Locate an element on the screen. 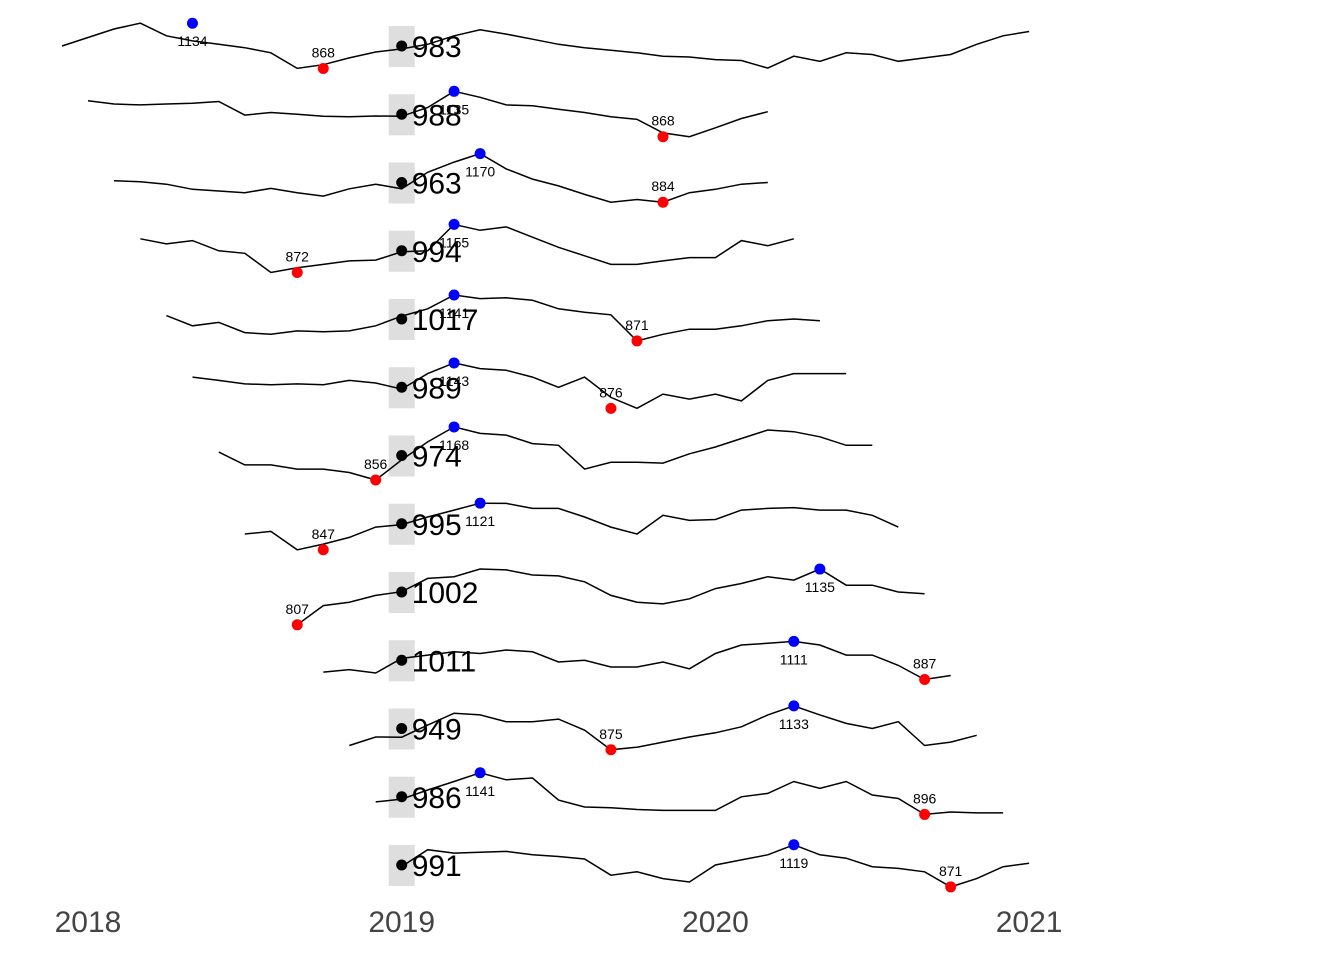 The height and width of the screenshot is (960, 1344). start-value-label: 986 is located at coordinates (437, 798).